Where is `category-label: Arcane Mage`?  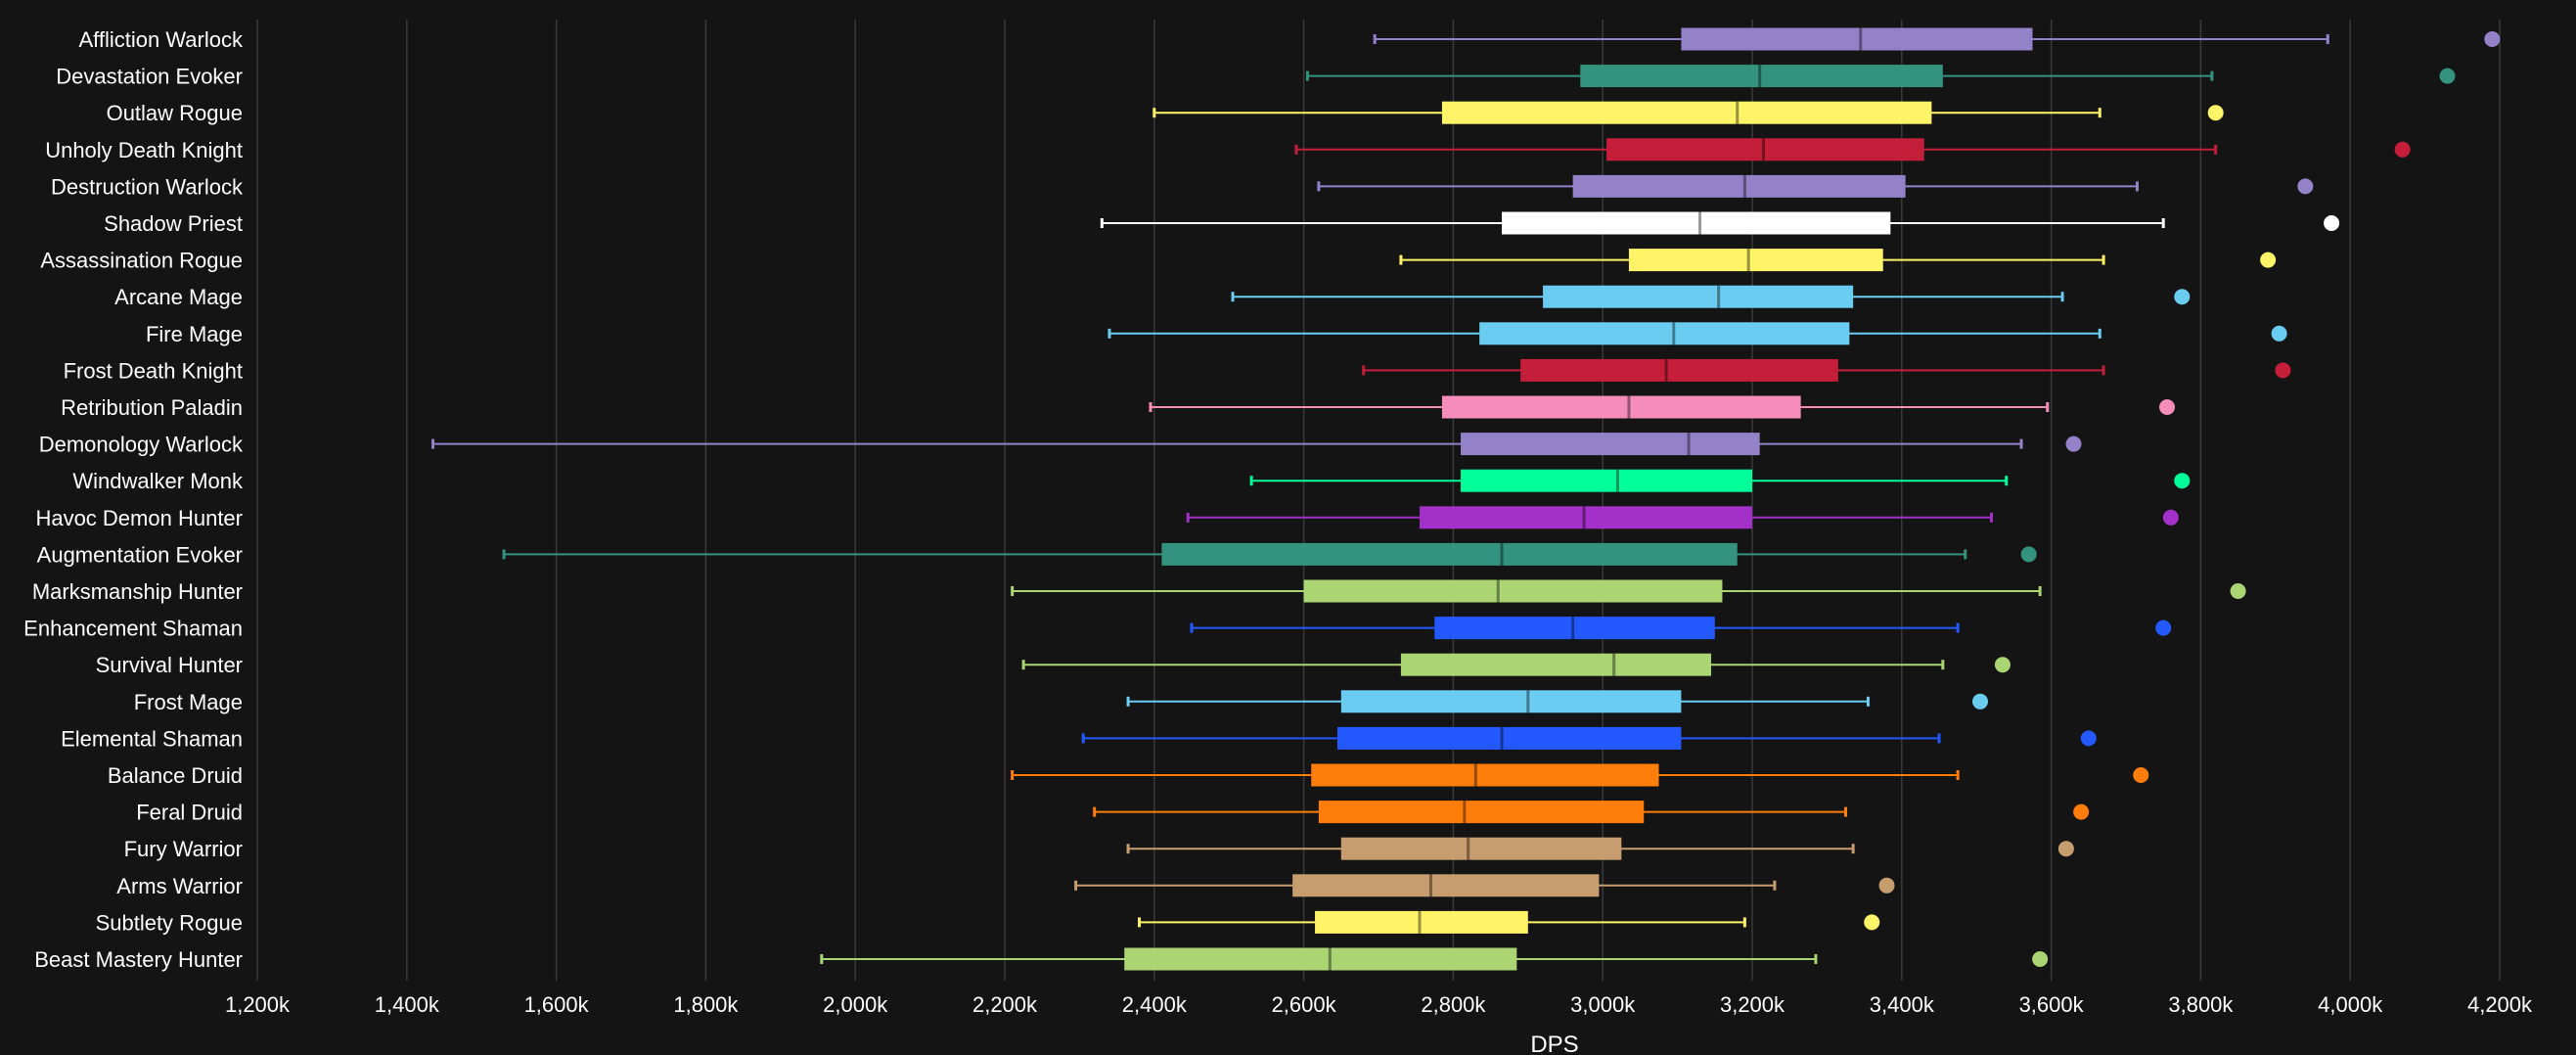 category-label: Arcane Mage is located at coordinates (178, 297).